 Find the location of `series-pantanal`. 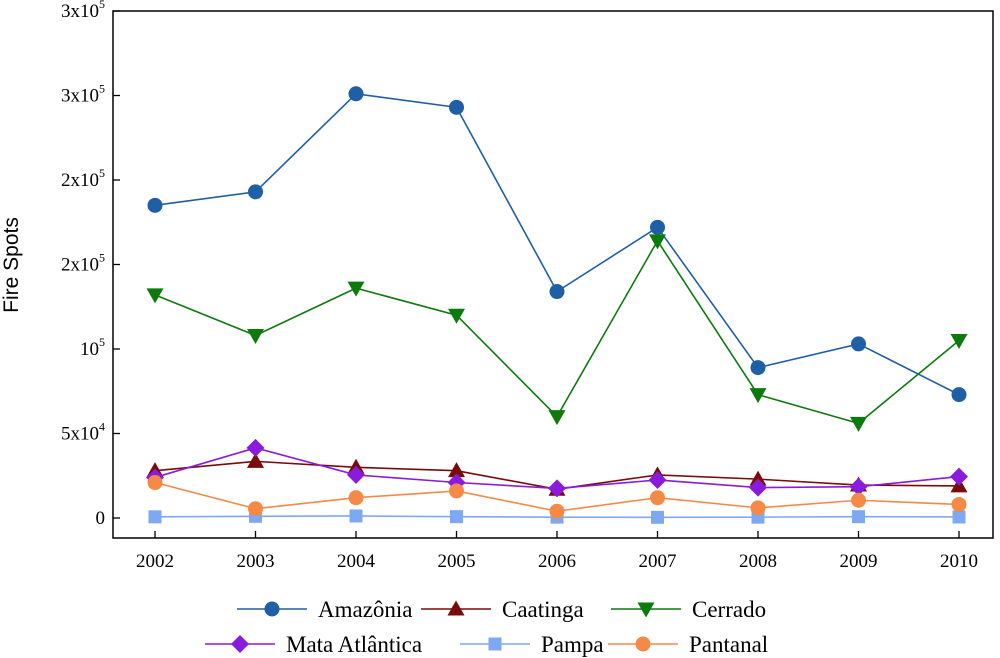

series-pantanal is located at coordinates (557, 497).